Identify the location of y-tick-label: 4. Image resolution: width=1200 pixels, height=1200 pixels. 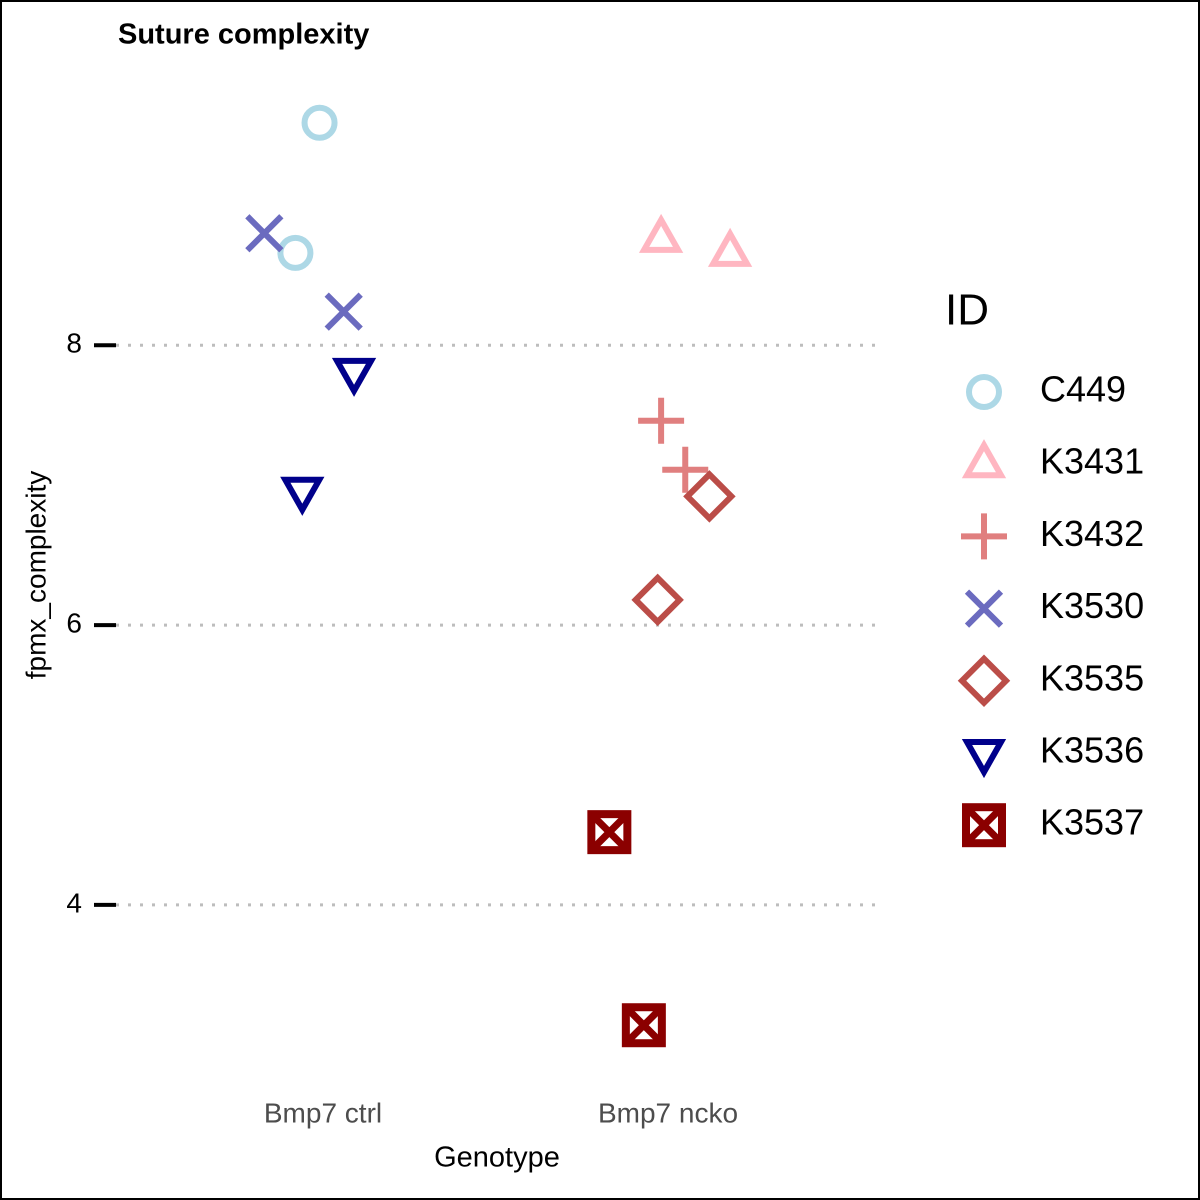
(74, 902).